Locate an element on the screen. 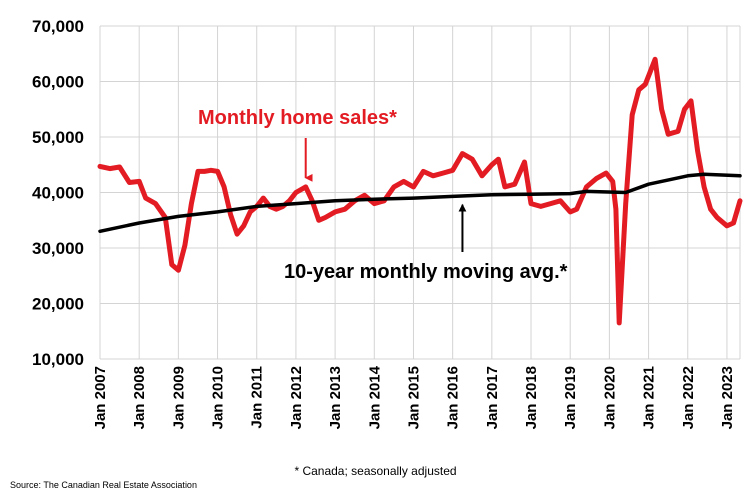 Image resolution: width=751 pixels, height=496 pixels. x-tick-label: Jan 2011 is located at coordinates (257, 397).